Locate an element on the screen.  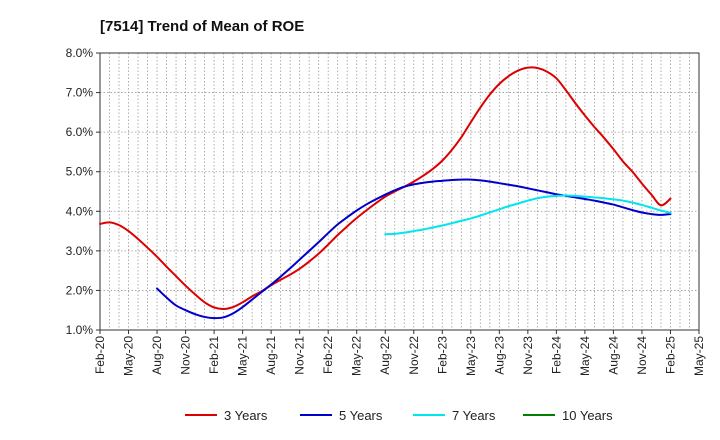
chart-title: [7514] Trend of Mean of ROE is located at coordinates (202, 26).